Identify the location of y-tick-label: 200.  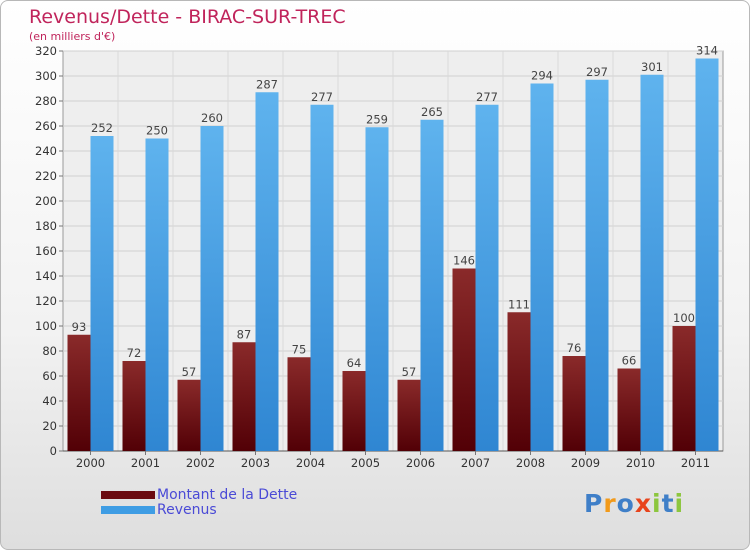
(46, 201).